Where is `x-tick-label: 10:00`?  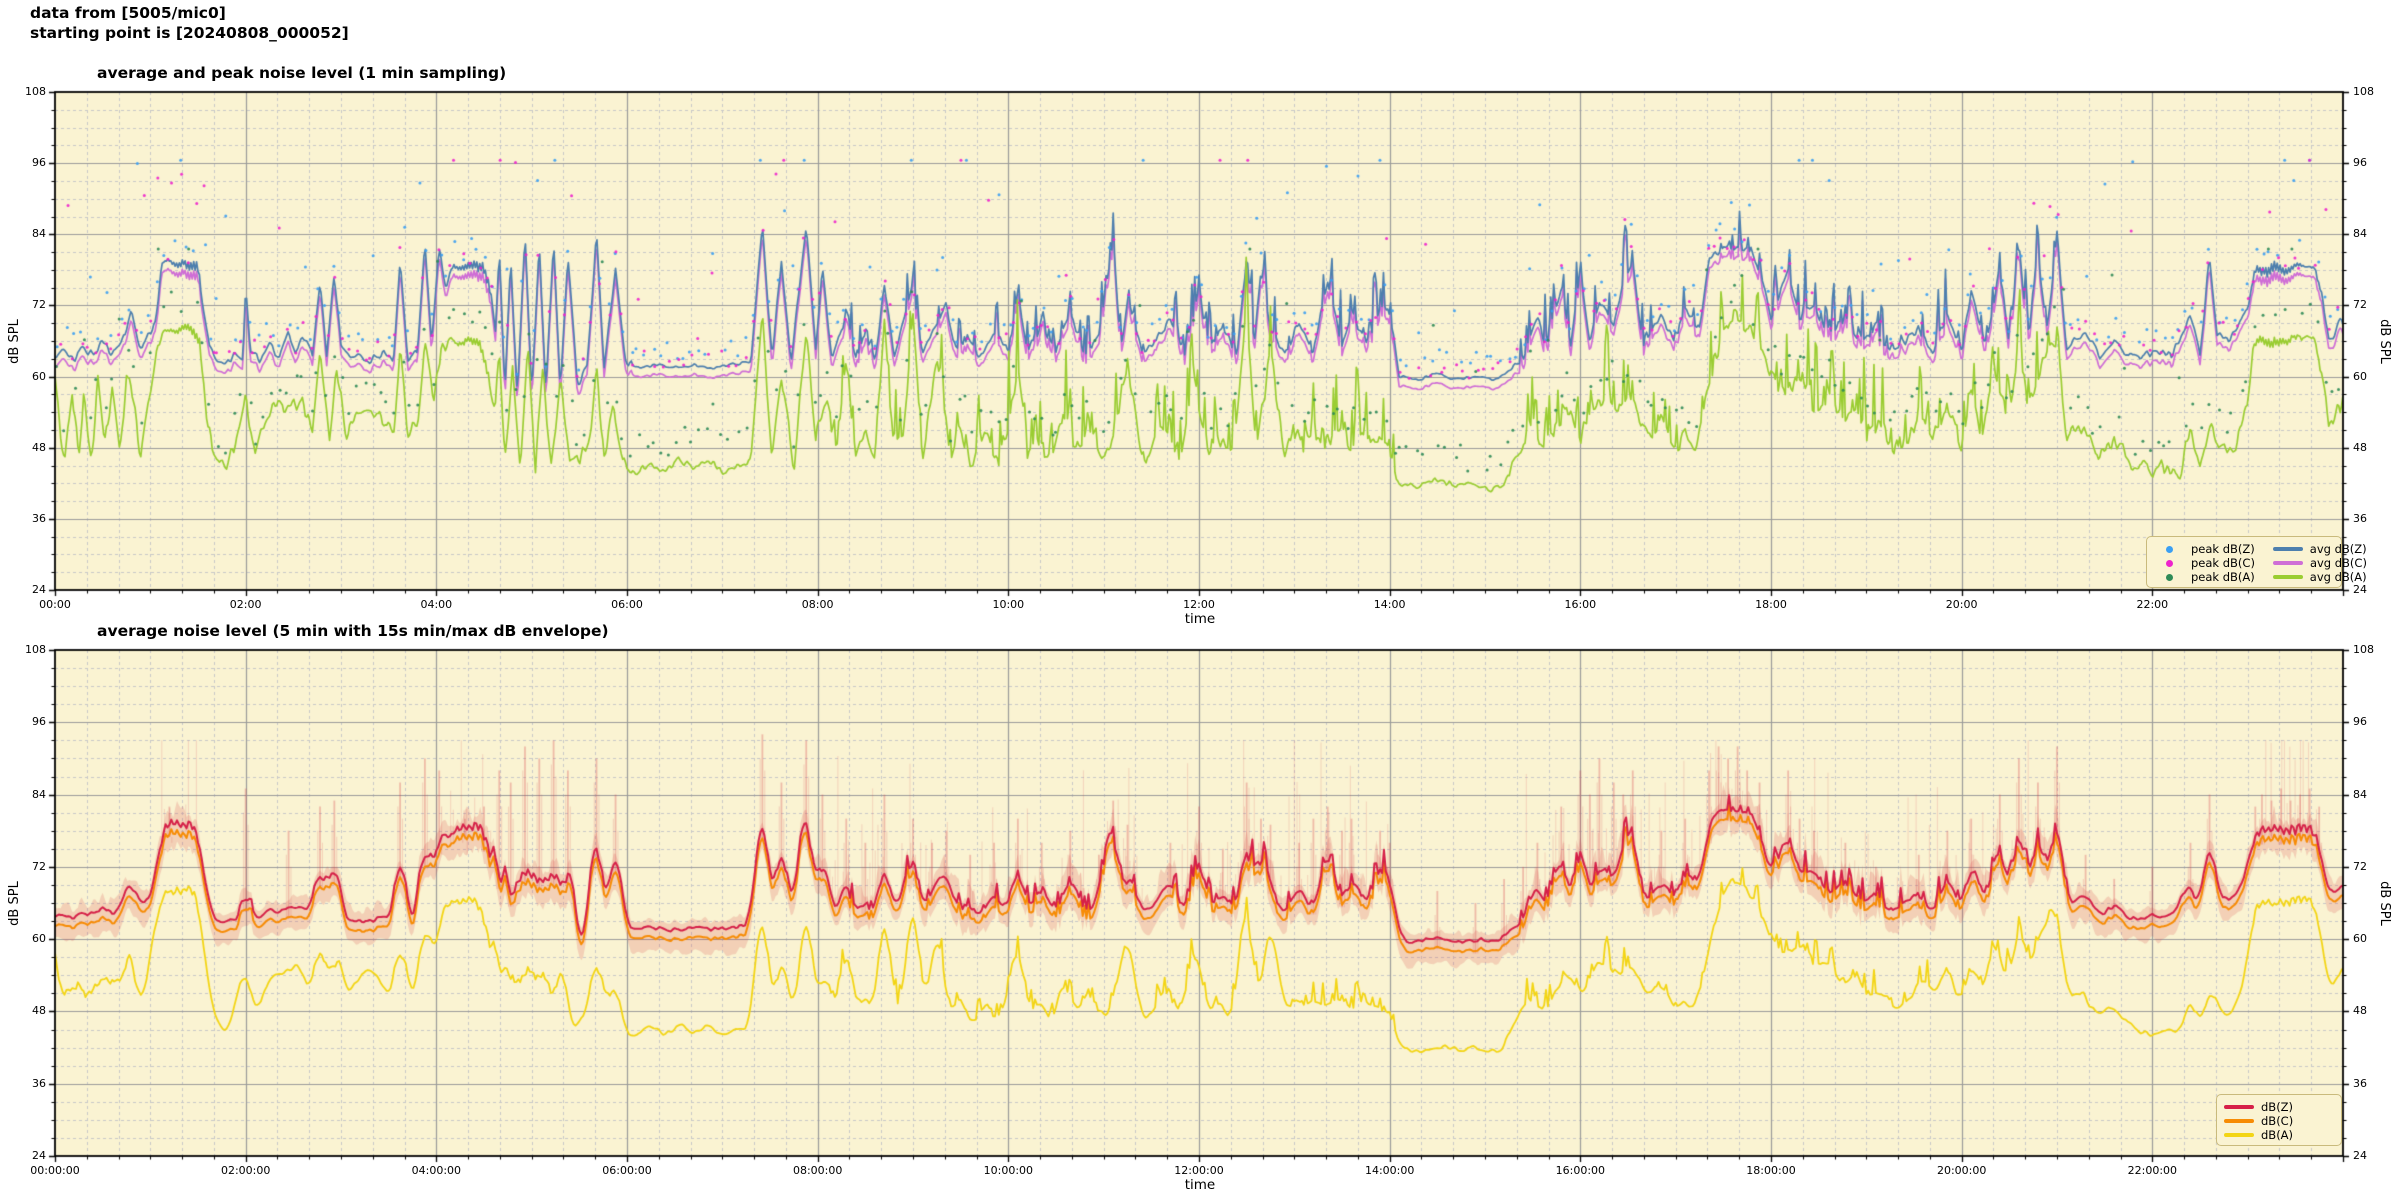 x-tick-label: 10:00 is located at coordinates (1008, 604).